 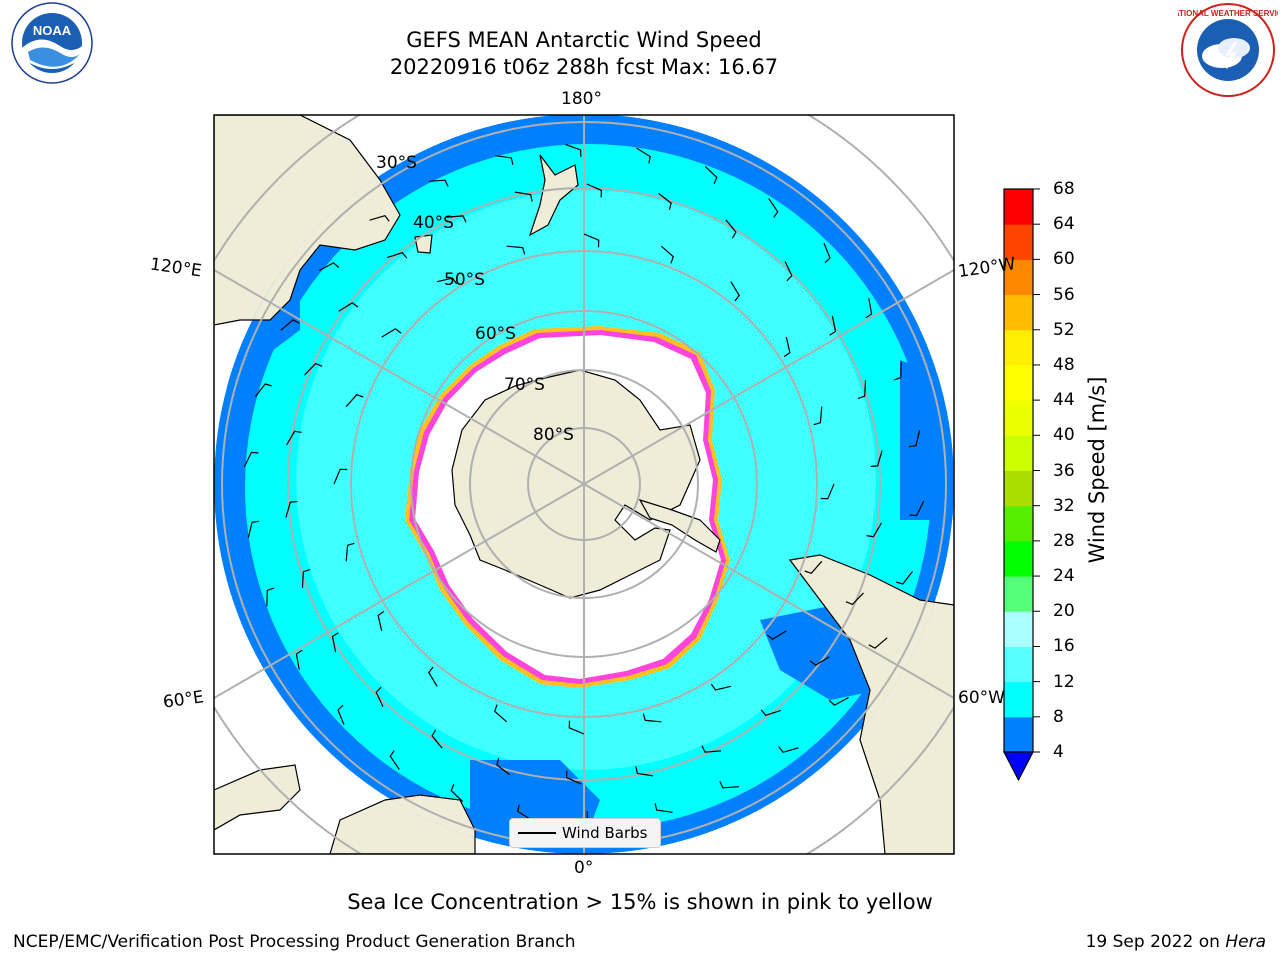 What do you see at coordinates (1018, 766) in the screenshot?
I see `colorbar-extend-arrow` at bounding box center [1018, 766].